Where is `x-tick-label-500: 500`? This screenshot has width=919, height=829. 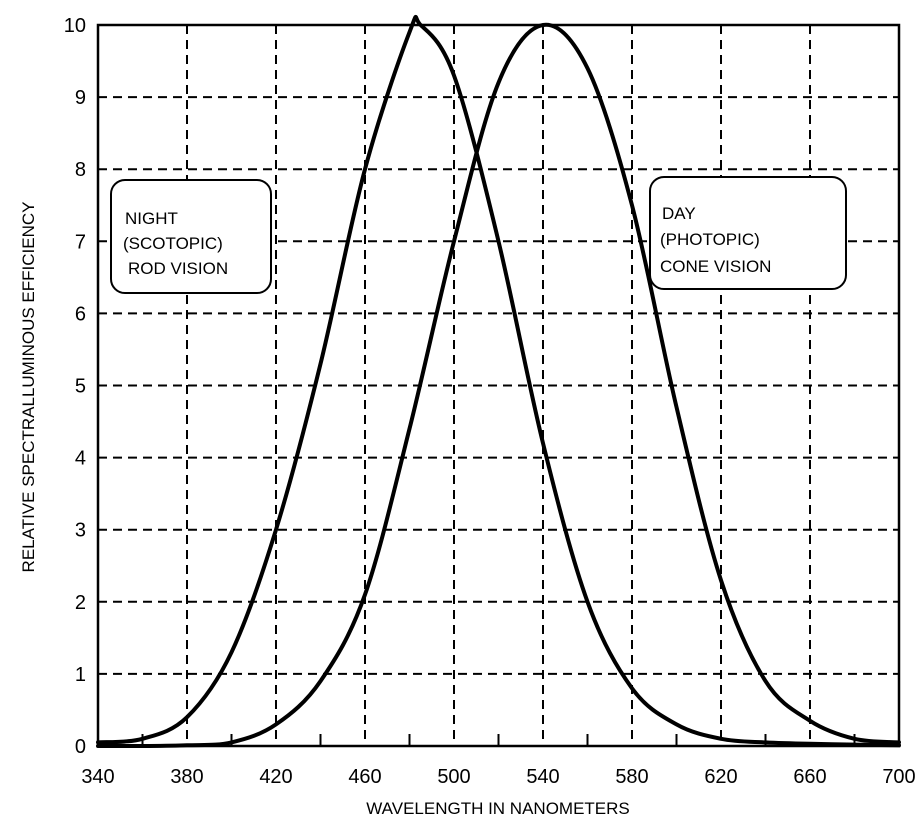
x-tick-label-500: 500 is located at coordinates (453, 777).